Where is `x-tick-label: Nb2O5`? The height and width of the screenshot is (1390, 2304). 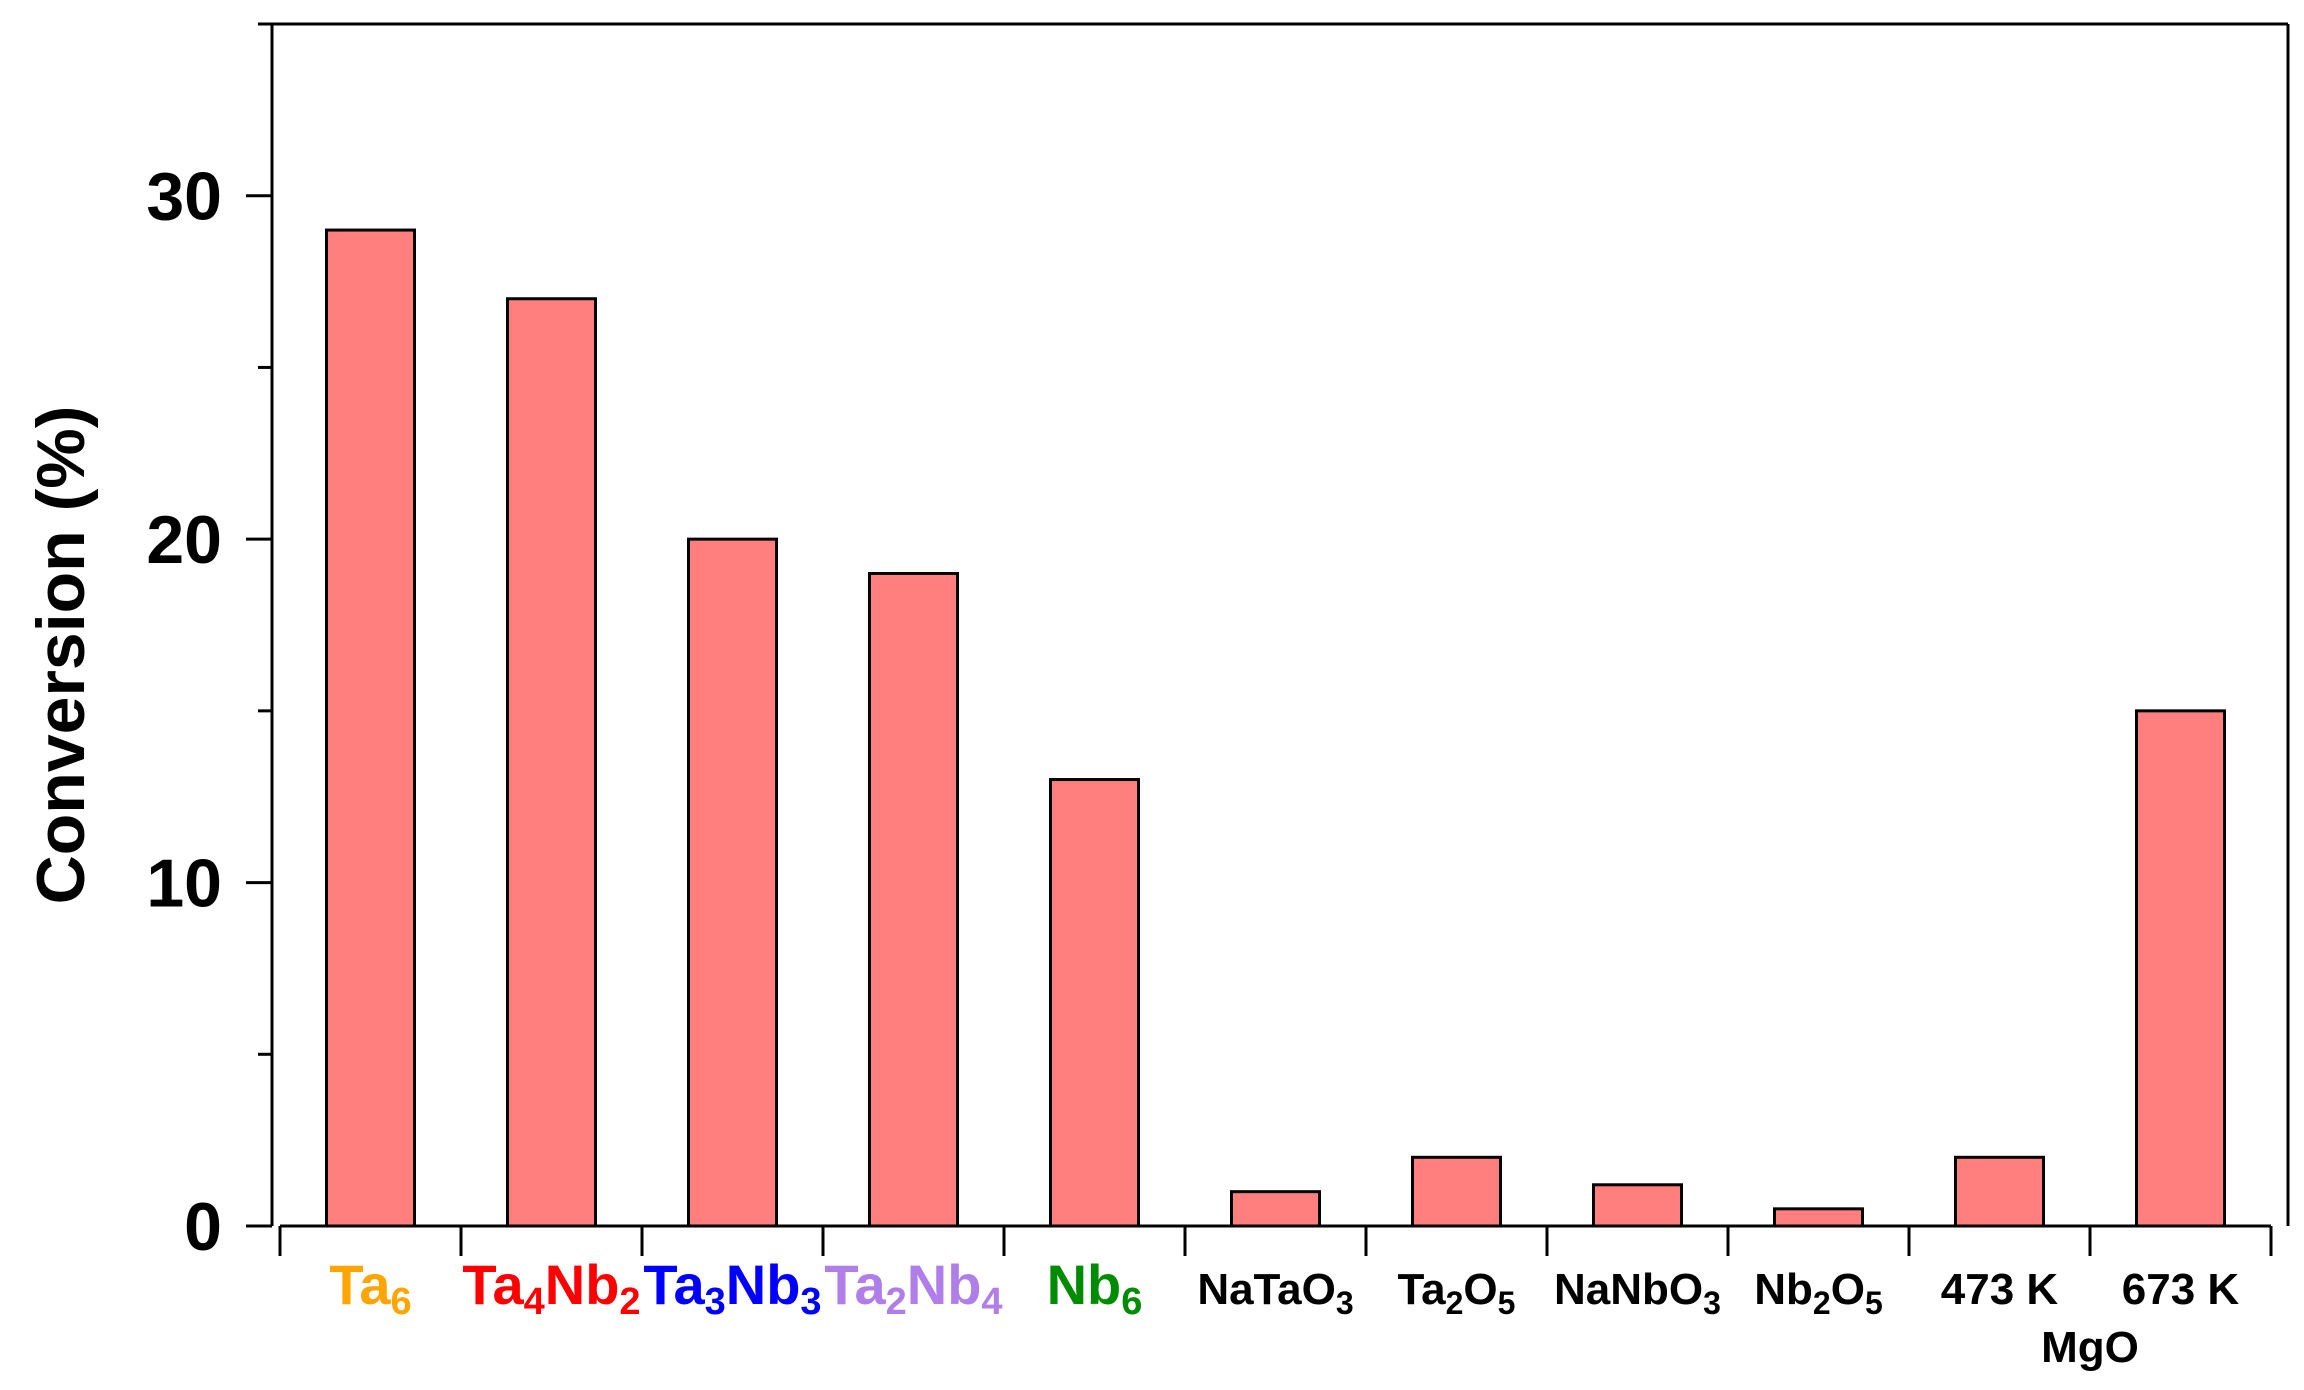
x-tick-label: Nb2O5 is located at coordinates (1818, 1293).